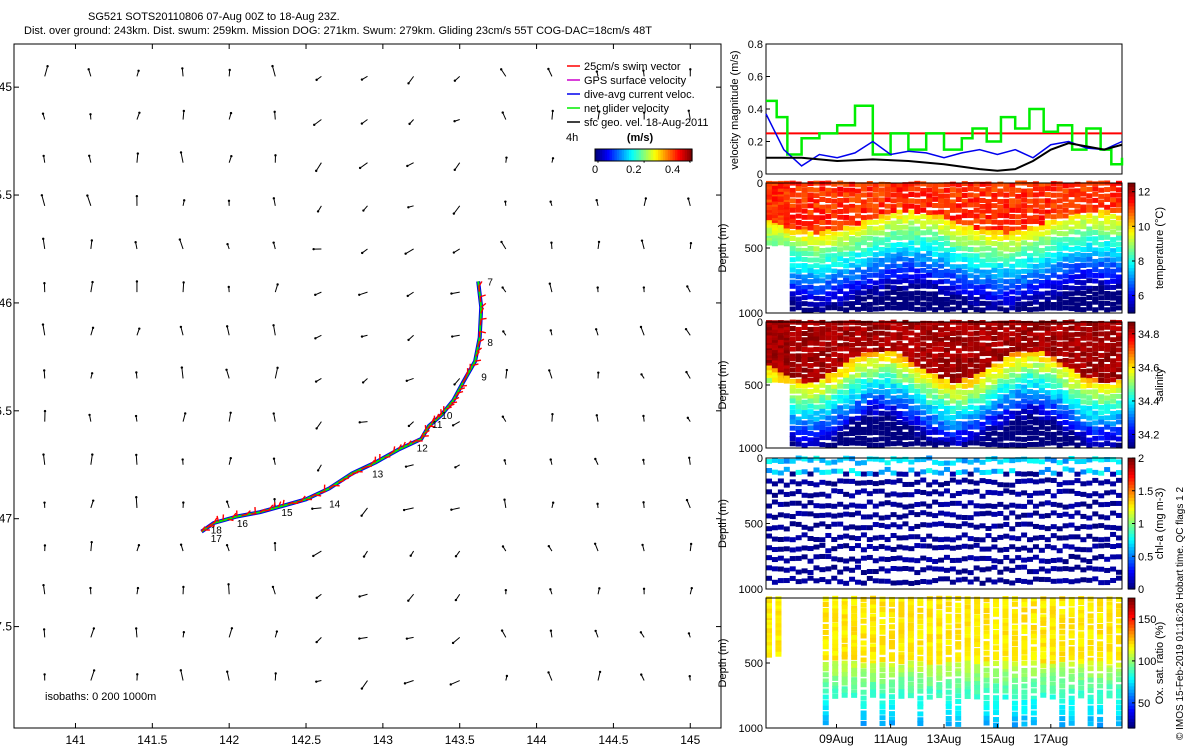  Describe the element at coordinates (1131, 185) in the screenshot. I see `colorbar-segment` at that location.